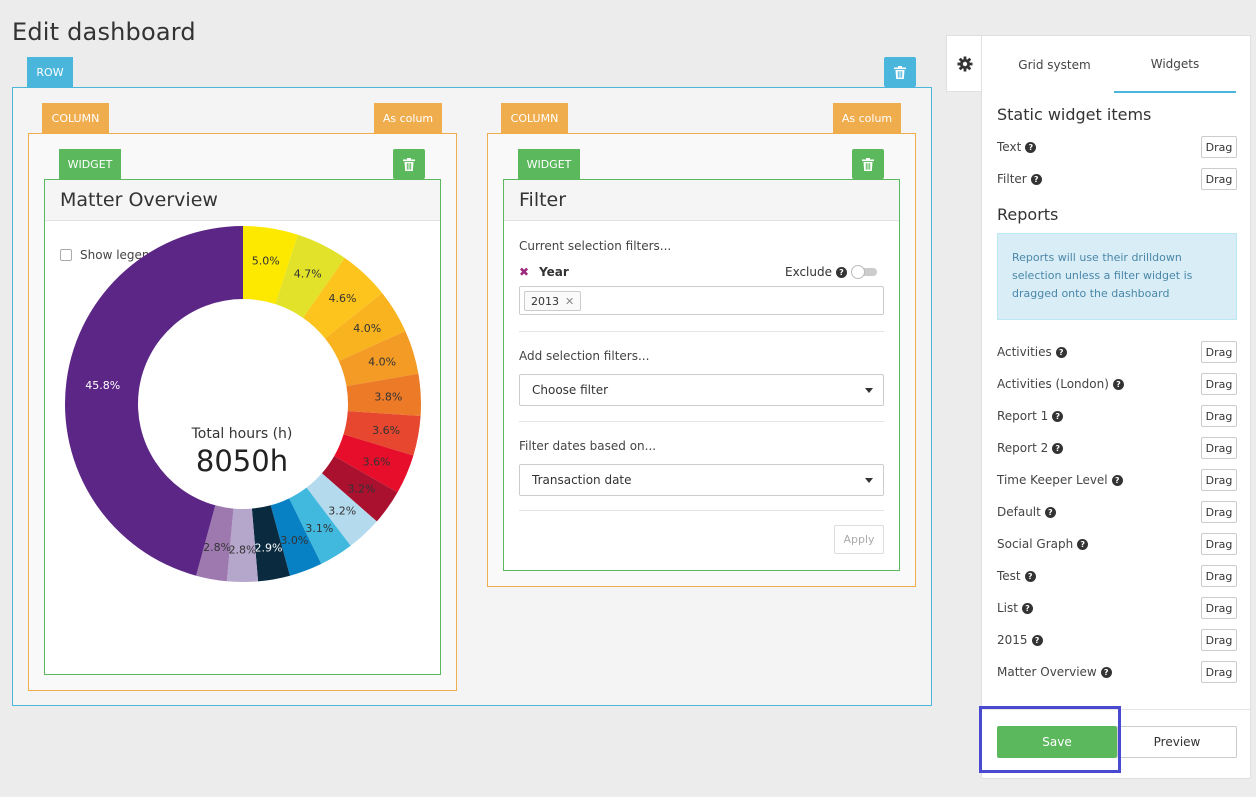  Describe the element at coordinates (1007, 608) in the screenshot. I see `report-item-label: List` at that location.